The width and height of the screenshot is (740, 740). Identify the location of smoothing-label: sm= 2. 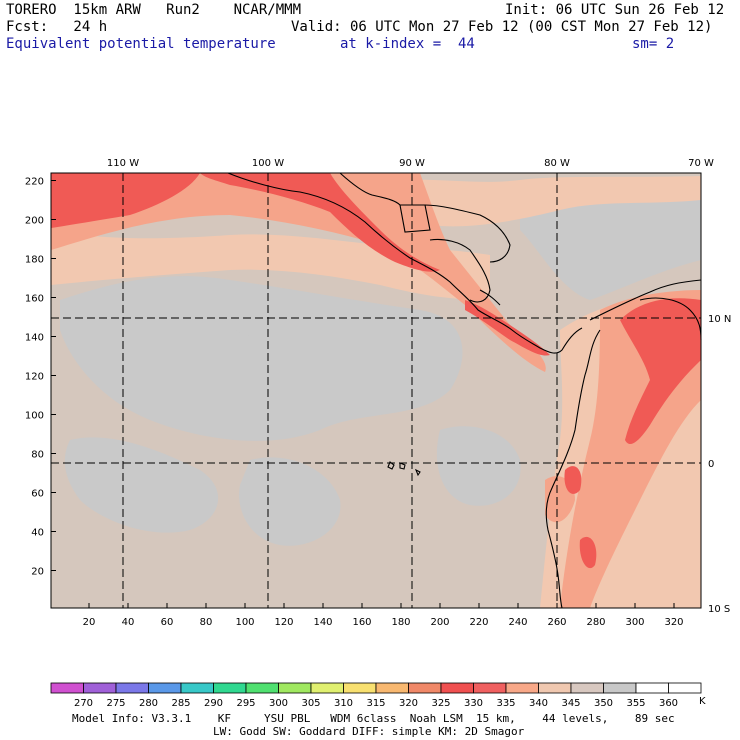
(653, 44).